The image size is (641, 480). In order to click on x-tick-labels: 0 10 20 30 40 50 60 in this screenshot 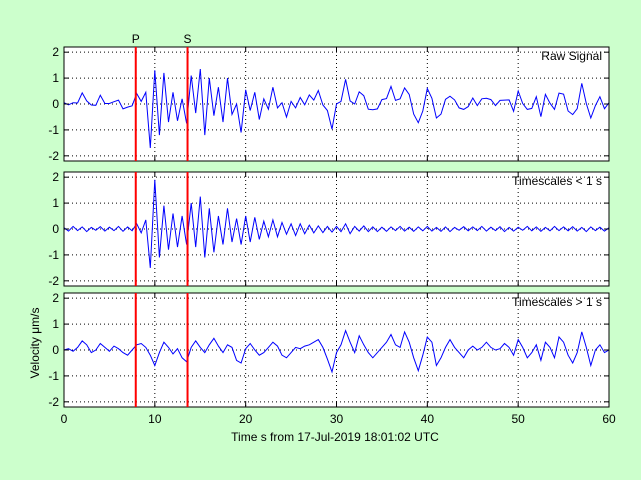, I will do `click(338, 419)`.